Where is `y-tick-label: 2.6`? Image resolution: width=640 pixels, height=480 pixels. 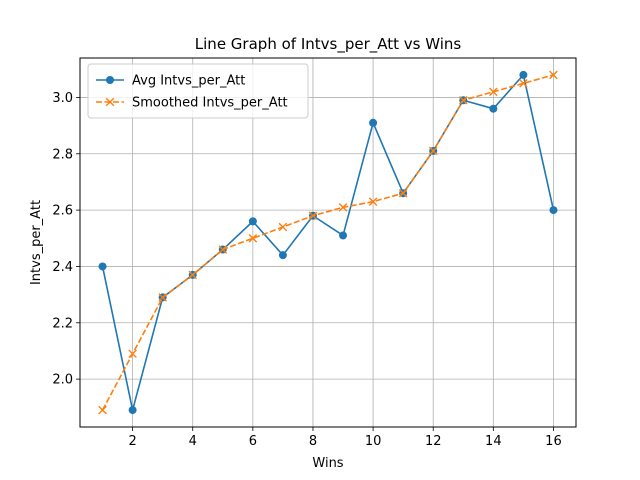 y-tick-label: 2.6 is located at coordinates (62, 211).